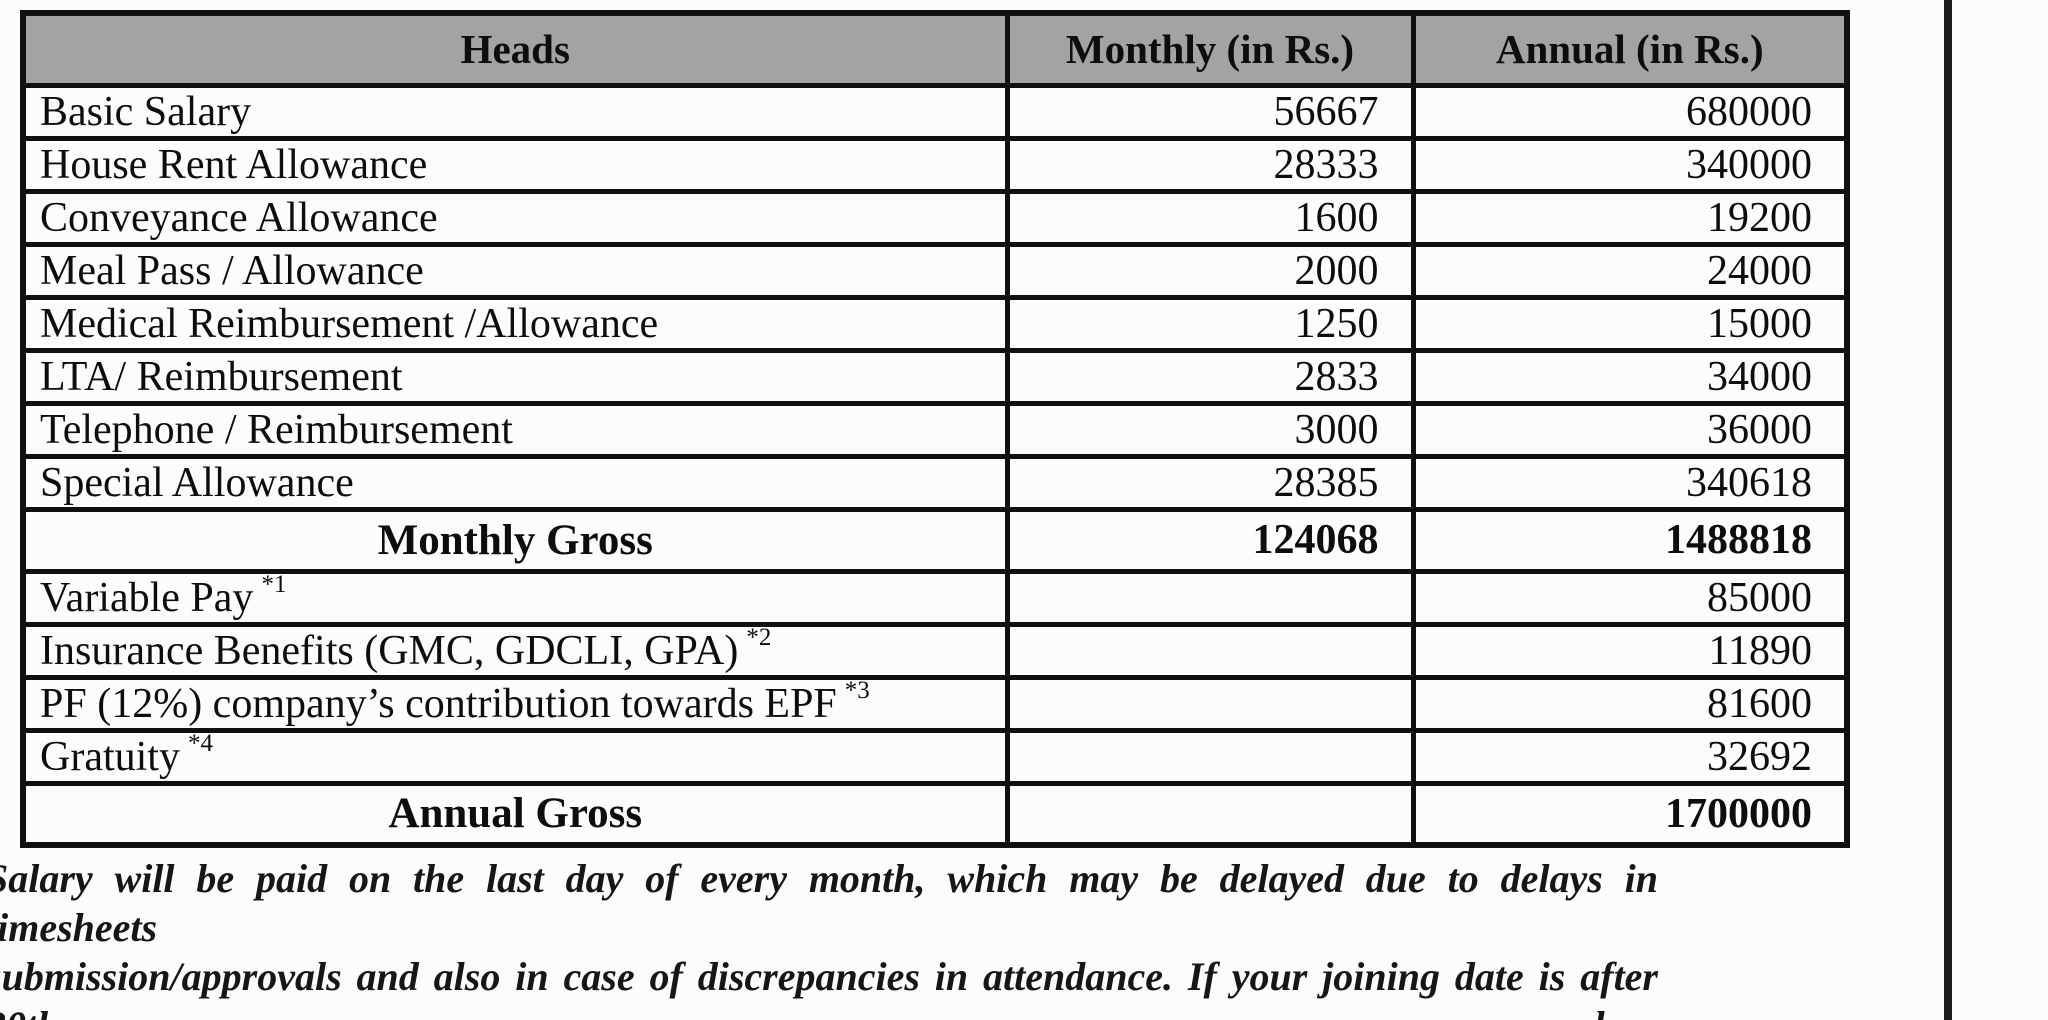  I want to click on header-row: Heads Monthly (in Rs.) Annual (in Rs.), so click(935, 49).